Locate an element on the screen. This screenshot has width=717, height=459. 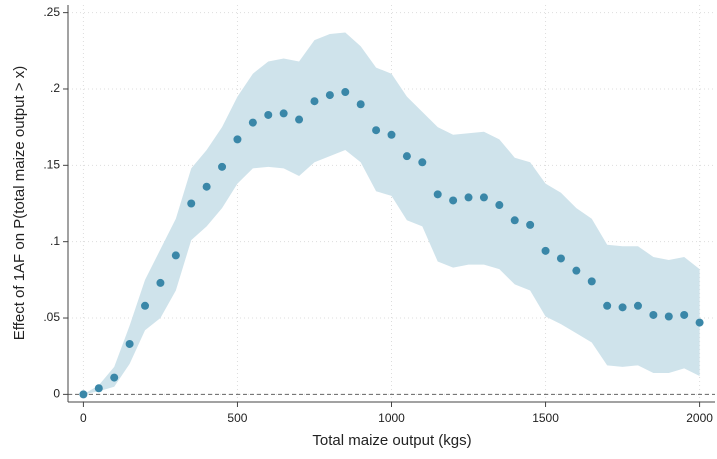
x-tick-label: 2000 is located at coordinates (699, 418).